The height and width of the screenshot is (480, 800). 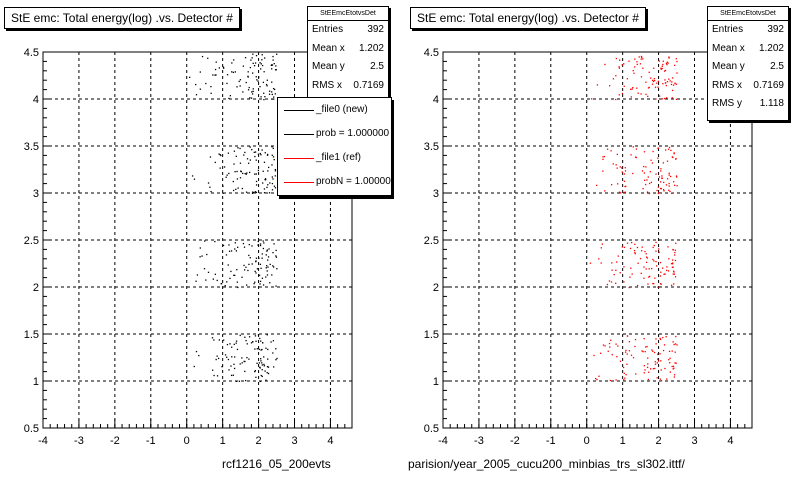 What do you see at coordinates (748, 14) in the screenshot?
I see `right-stats-name: StEEmcEtotvsDet` at bounding box center [748, 14].